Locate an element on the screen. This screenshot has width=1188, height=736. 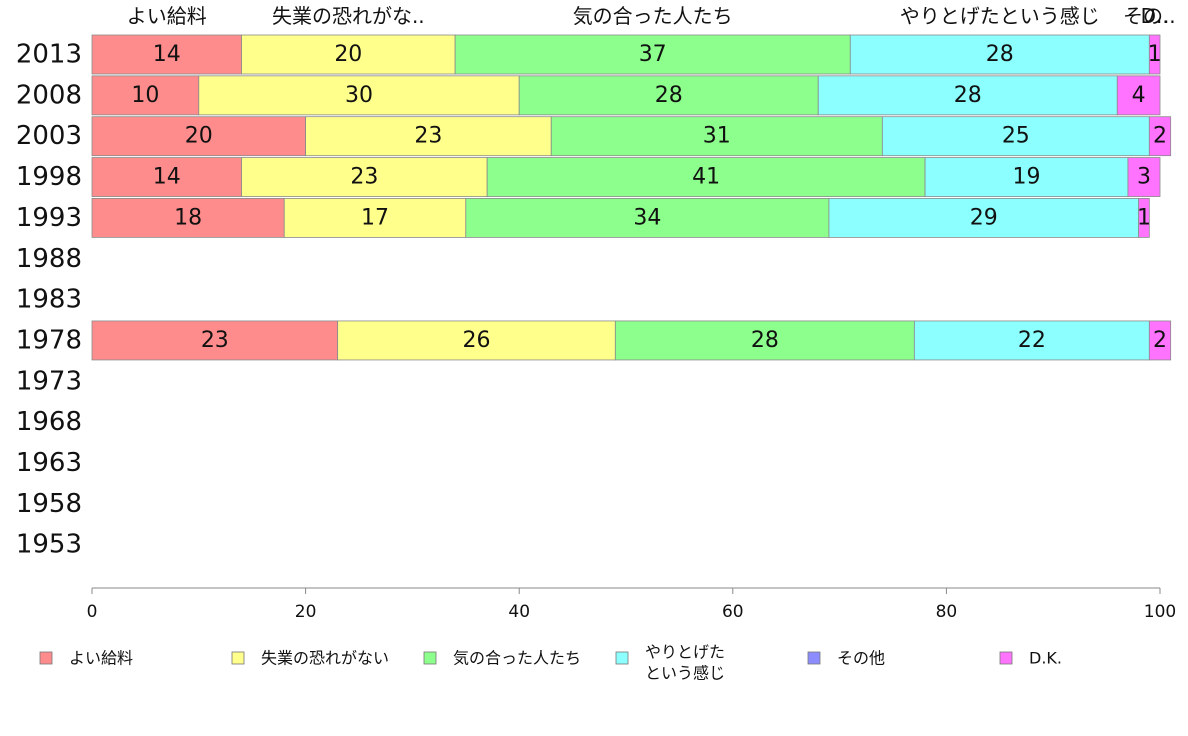
series-header-labels: よい給料 失業の恐れがな.. 気の合った人たち やりとげたという感じ その..D.. is located at coordinates (651, 16).